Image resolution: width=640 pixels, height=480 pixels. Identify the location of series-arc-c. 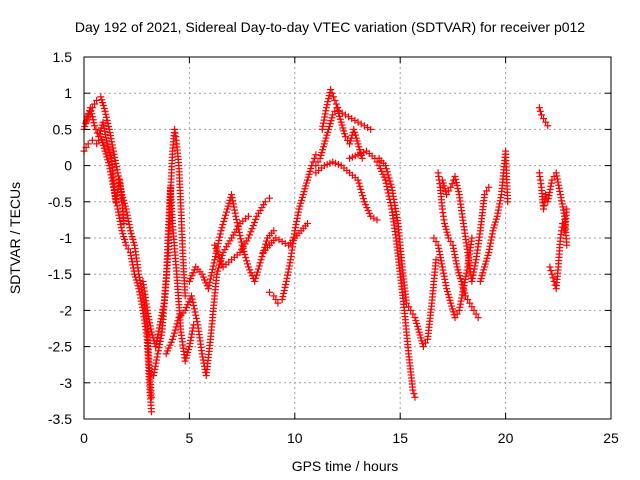
(105, 166).